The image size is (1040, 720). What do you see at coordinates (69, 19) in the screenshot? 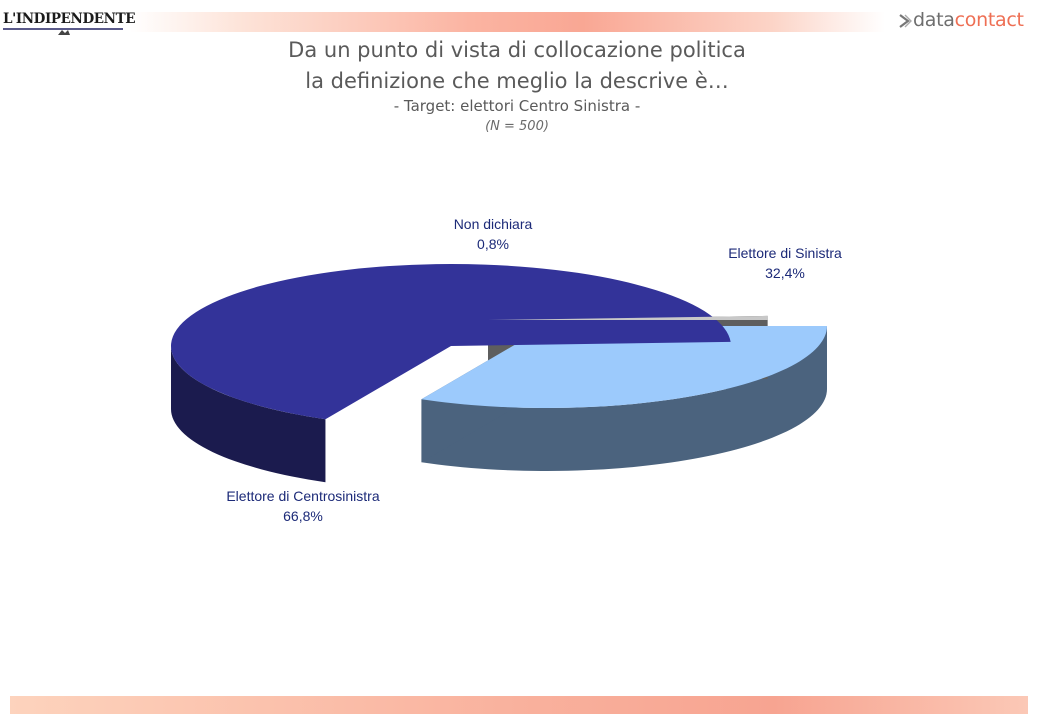
I see `lindipendente-logo-text: L'INDIPENDENTE` at bounding box center [69, 19].